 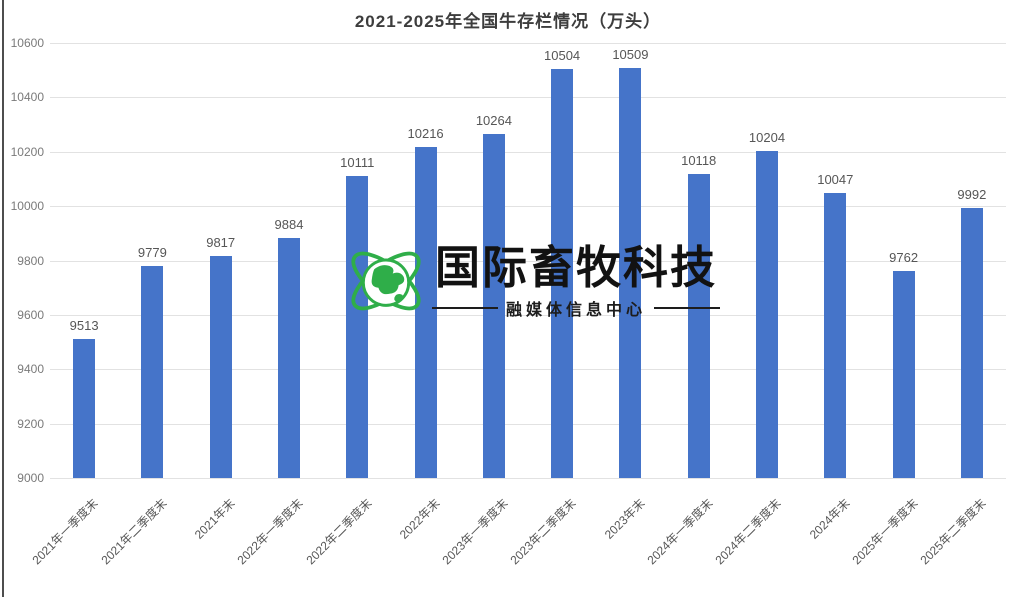 I want to click on x-axis-tick-label: 2025年一季度末, so click(x=885, y=532).